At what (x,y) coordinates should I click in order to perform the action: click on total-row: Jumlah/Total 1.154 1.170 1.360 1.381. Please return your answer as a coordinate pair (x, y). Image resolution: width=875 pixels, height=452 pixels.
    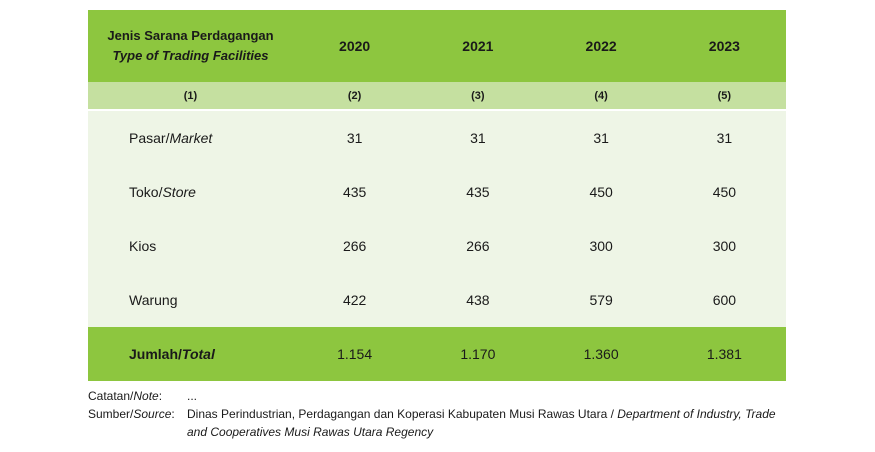
    Looking at the image, I should click on (437, 354).